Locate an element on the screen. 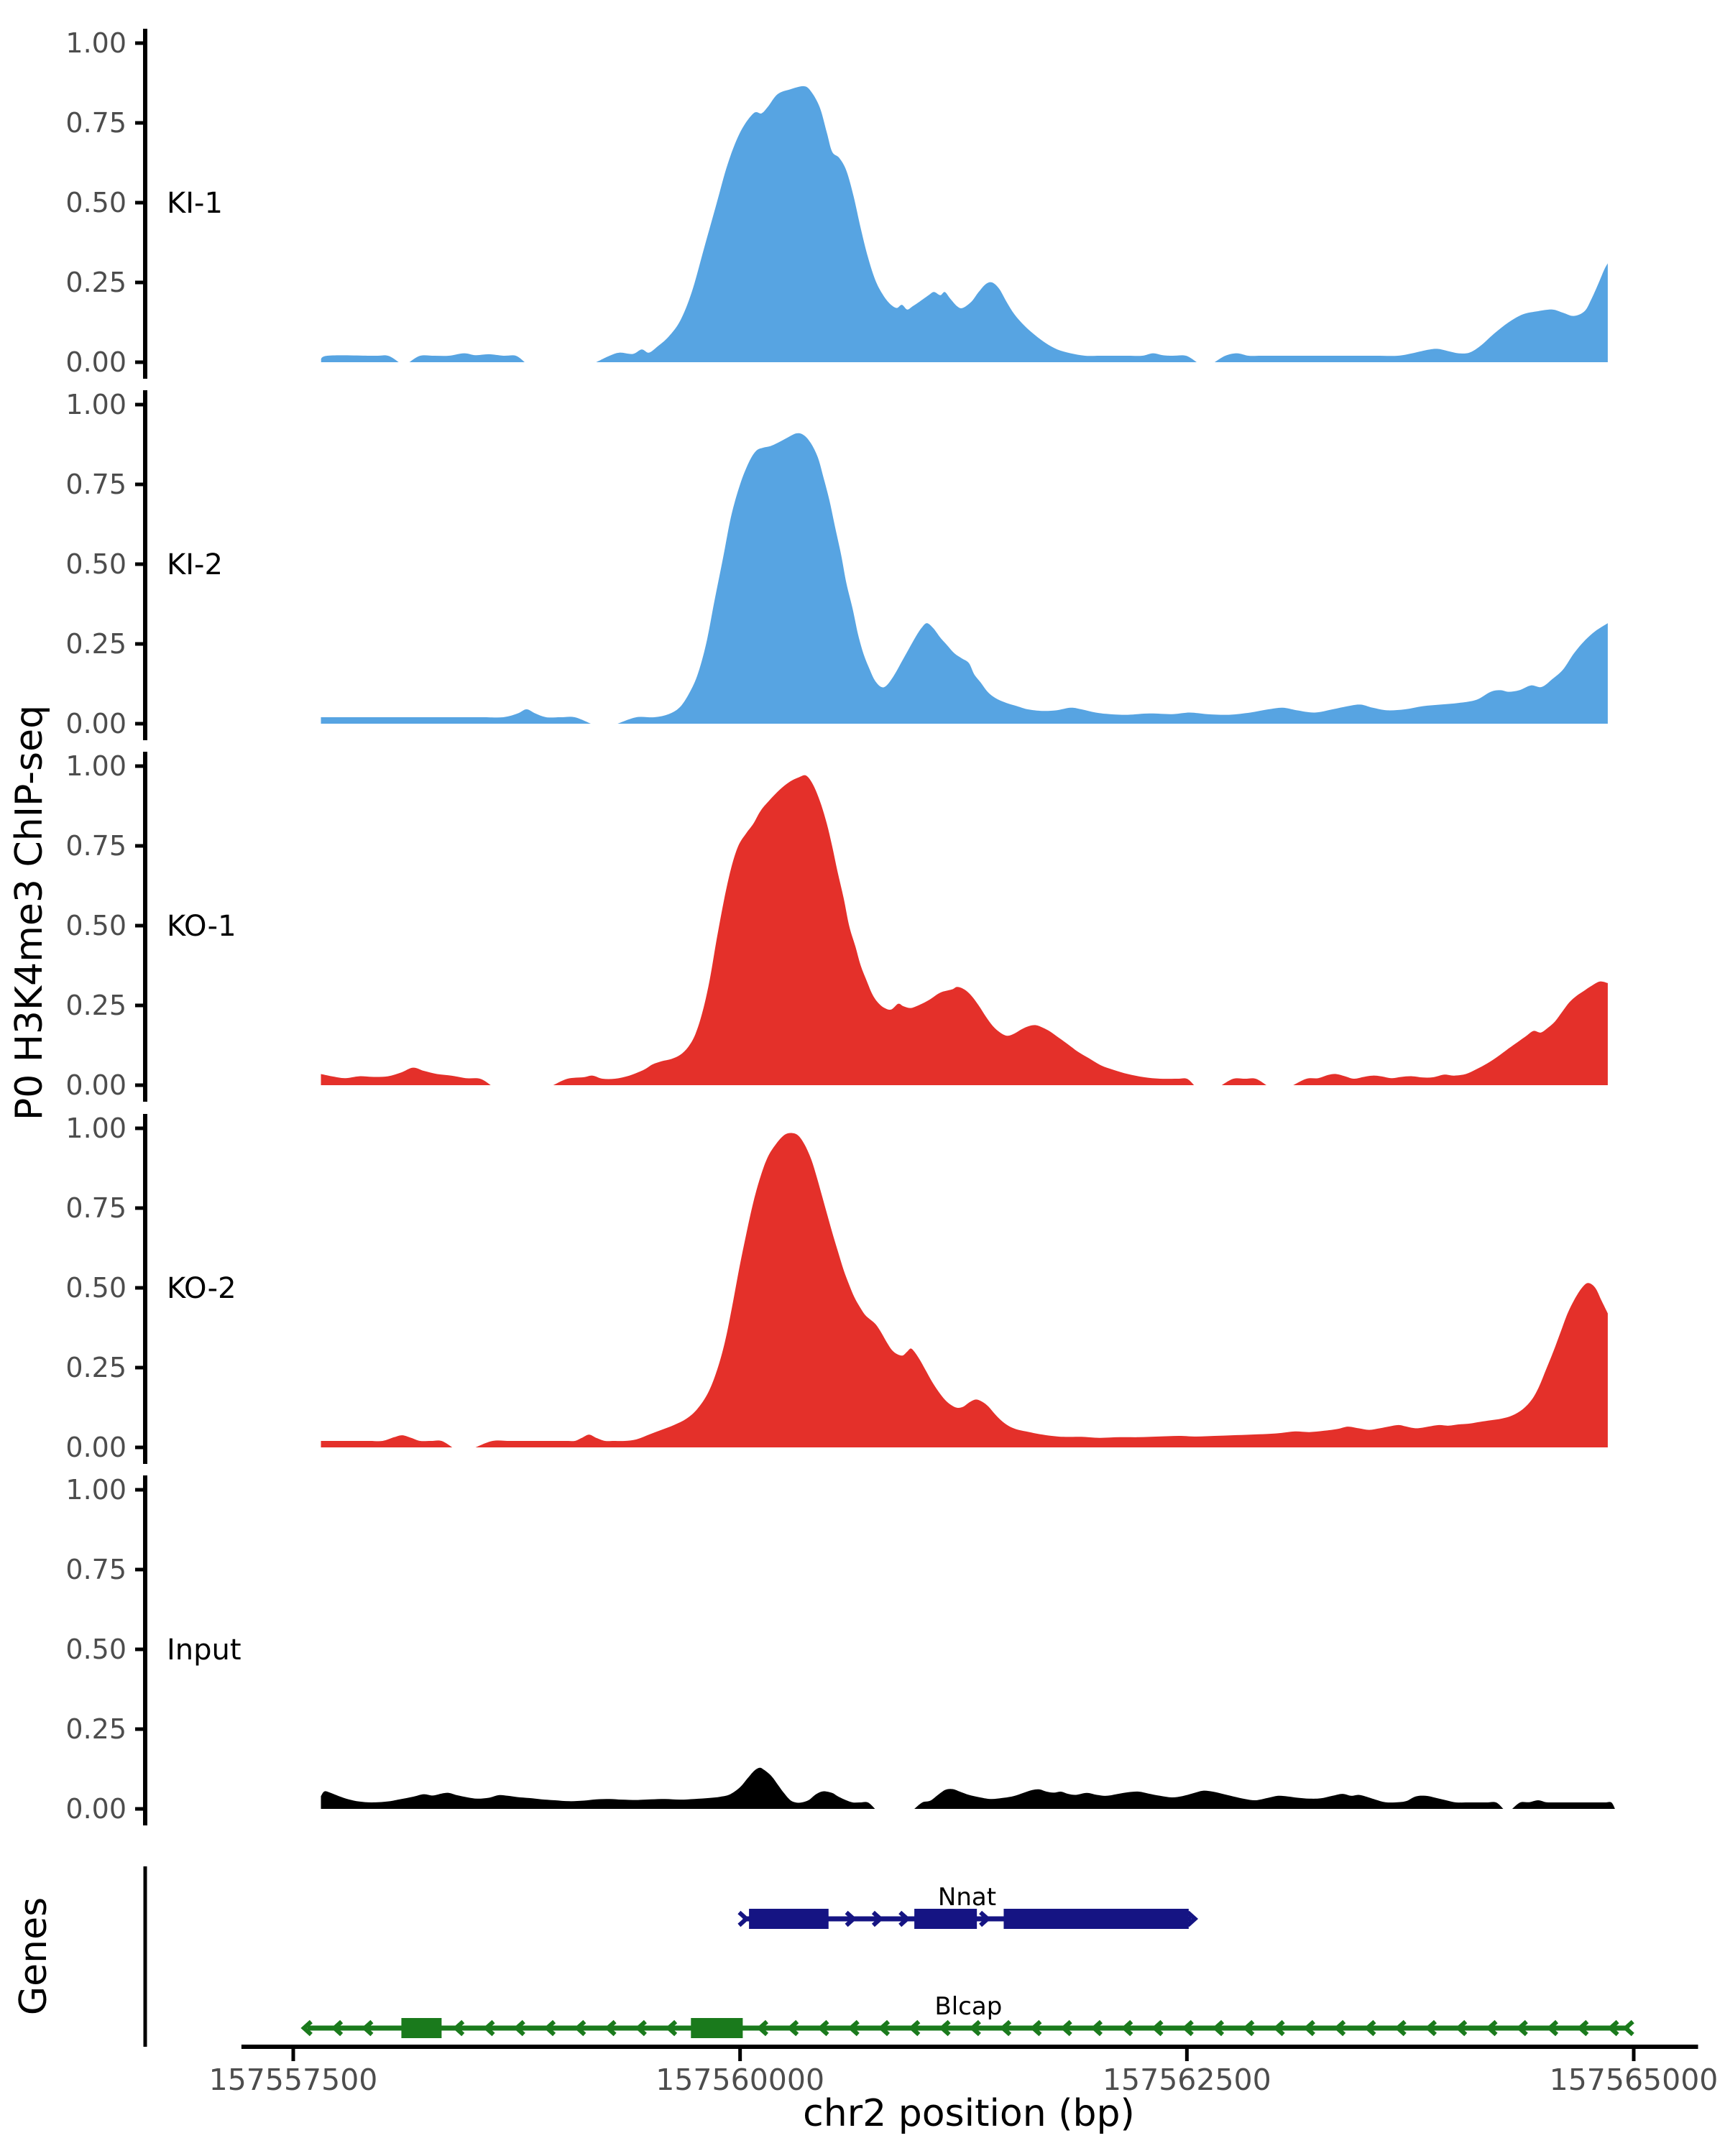 Image resolution: width=1725 pixels, height=2156 pixels. gene-blcap: Blcap is located at coordinates (967, 2015).